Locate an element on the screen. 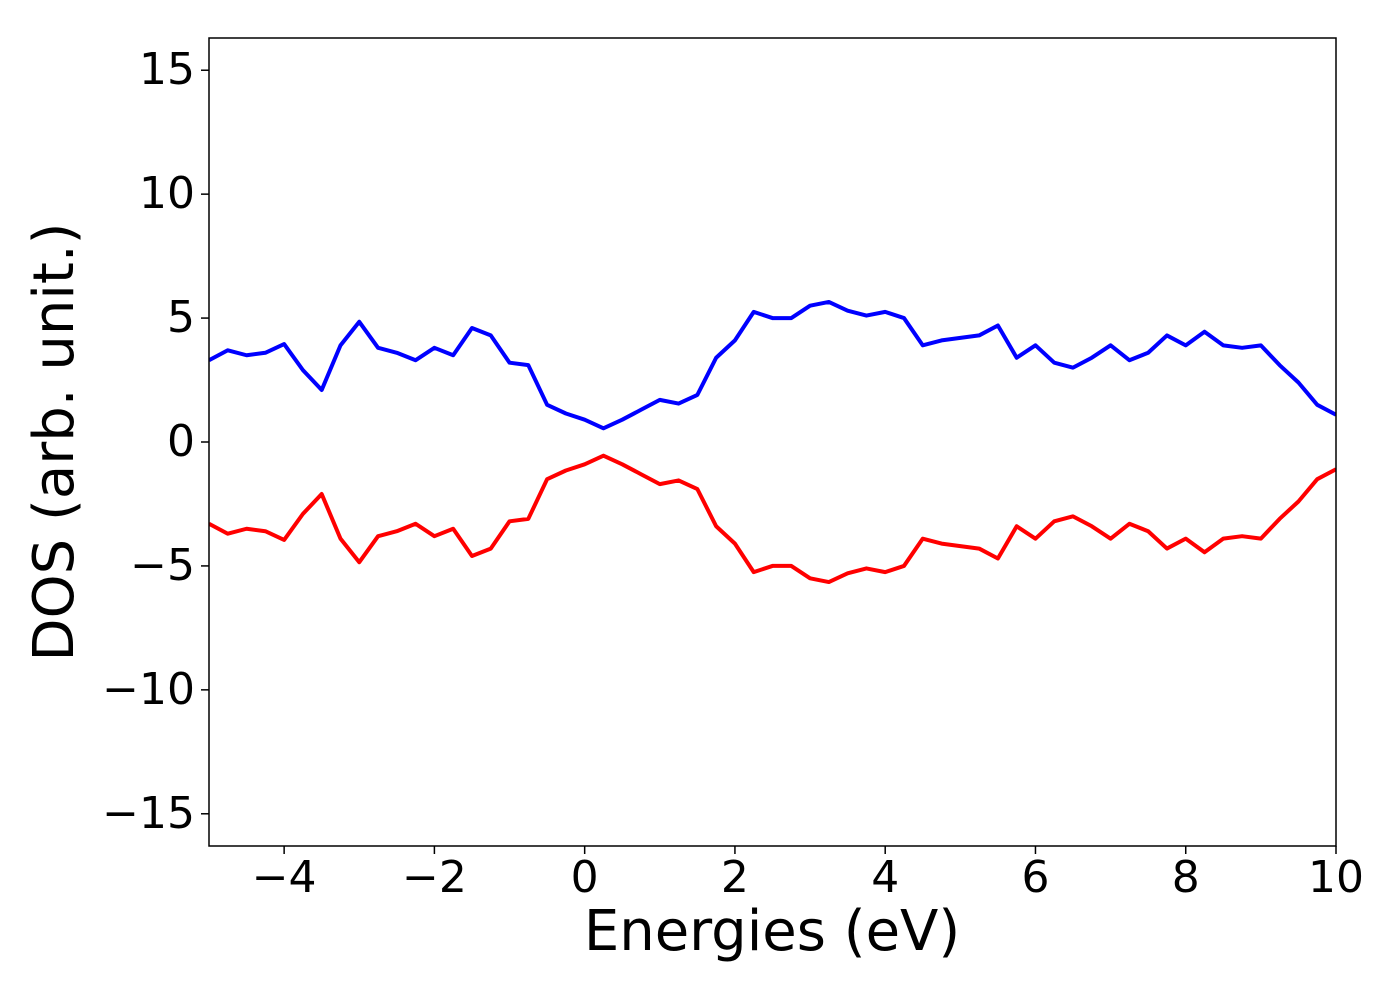 Image resolution: width=1400 pixels, height=1000 pixels. y-tick-label: −10 is located at coordinates (148, 689).